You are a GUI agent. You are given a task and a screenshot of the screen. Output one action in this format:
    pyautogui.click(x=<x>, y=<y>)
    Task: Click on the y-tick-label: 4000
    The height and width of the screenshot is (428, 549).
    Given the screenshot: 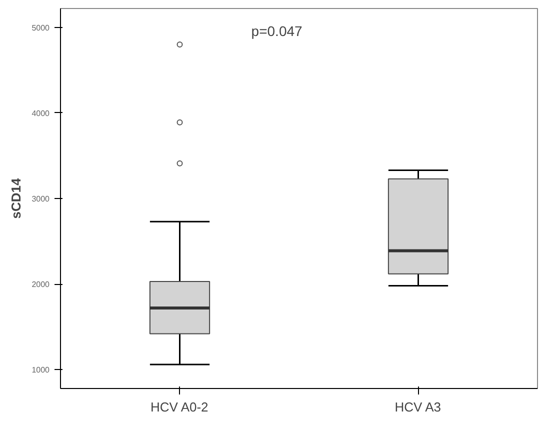 What is the action you would take?
    pyautogui.click(x=41, y=113)
    